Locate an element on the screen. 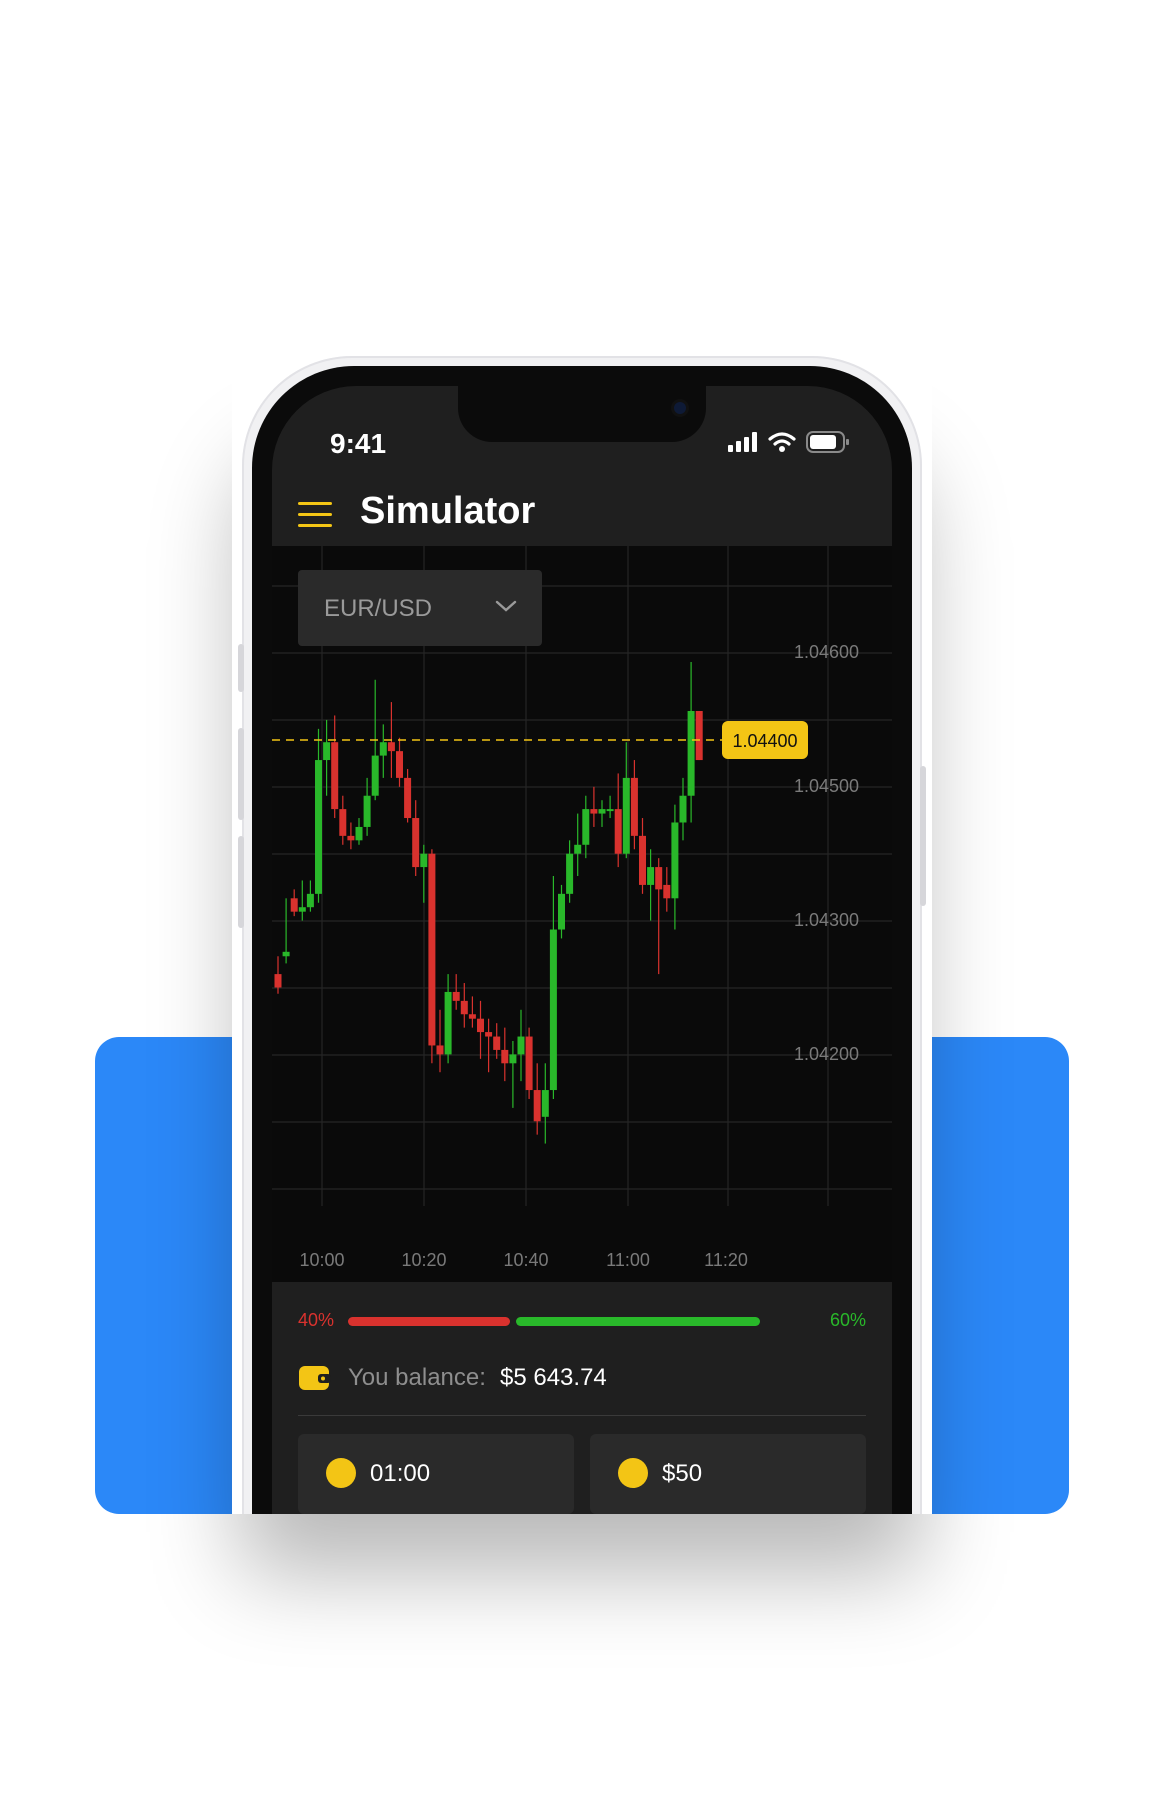 The height and width of the screenshot is (1809, 1170). status-icons is located at coordinates (789, 442).